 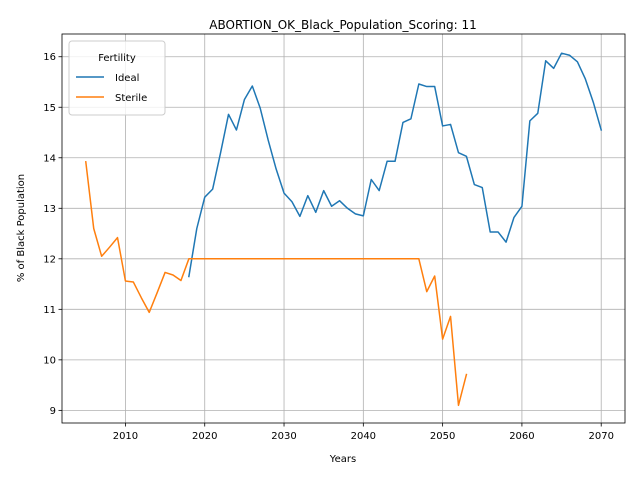 What do you see at coordinates (600, 436) in the screenshot?
I see `x-tick-label: 2070` at bounding box center [600, 436].